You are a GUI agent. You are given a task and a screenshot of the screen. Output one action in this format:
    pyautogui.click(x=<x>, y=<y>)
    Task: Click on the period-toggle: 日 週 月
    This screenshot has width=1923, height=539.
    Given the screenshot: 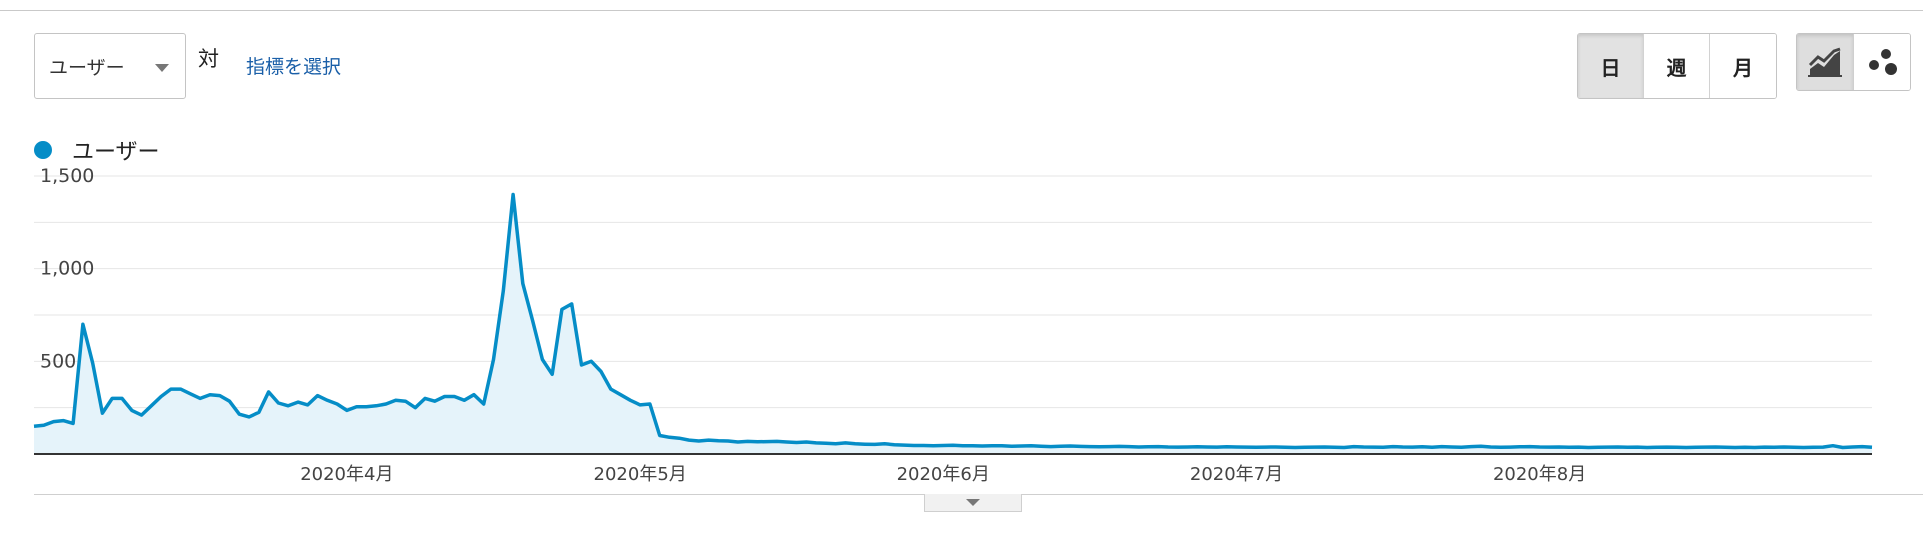 What is the action you would take?
    pyautogui.click(x=1677, y=66)
    